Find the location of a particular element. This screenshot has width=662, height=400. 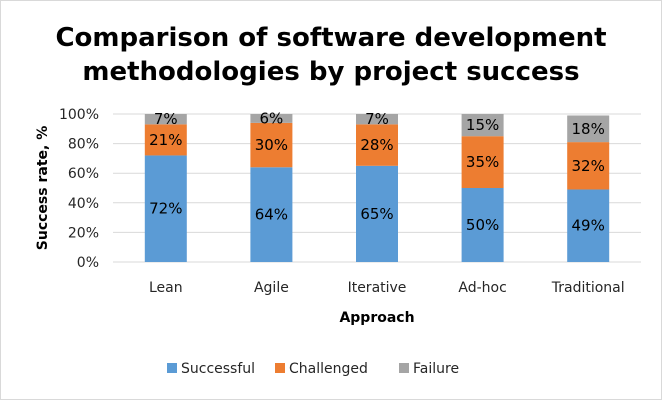

data-label: 35% is located at coordinates (482, 162).